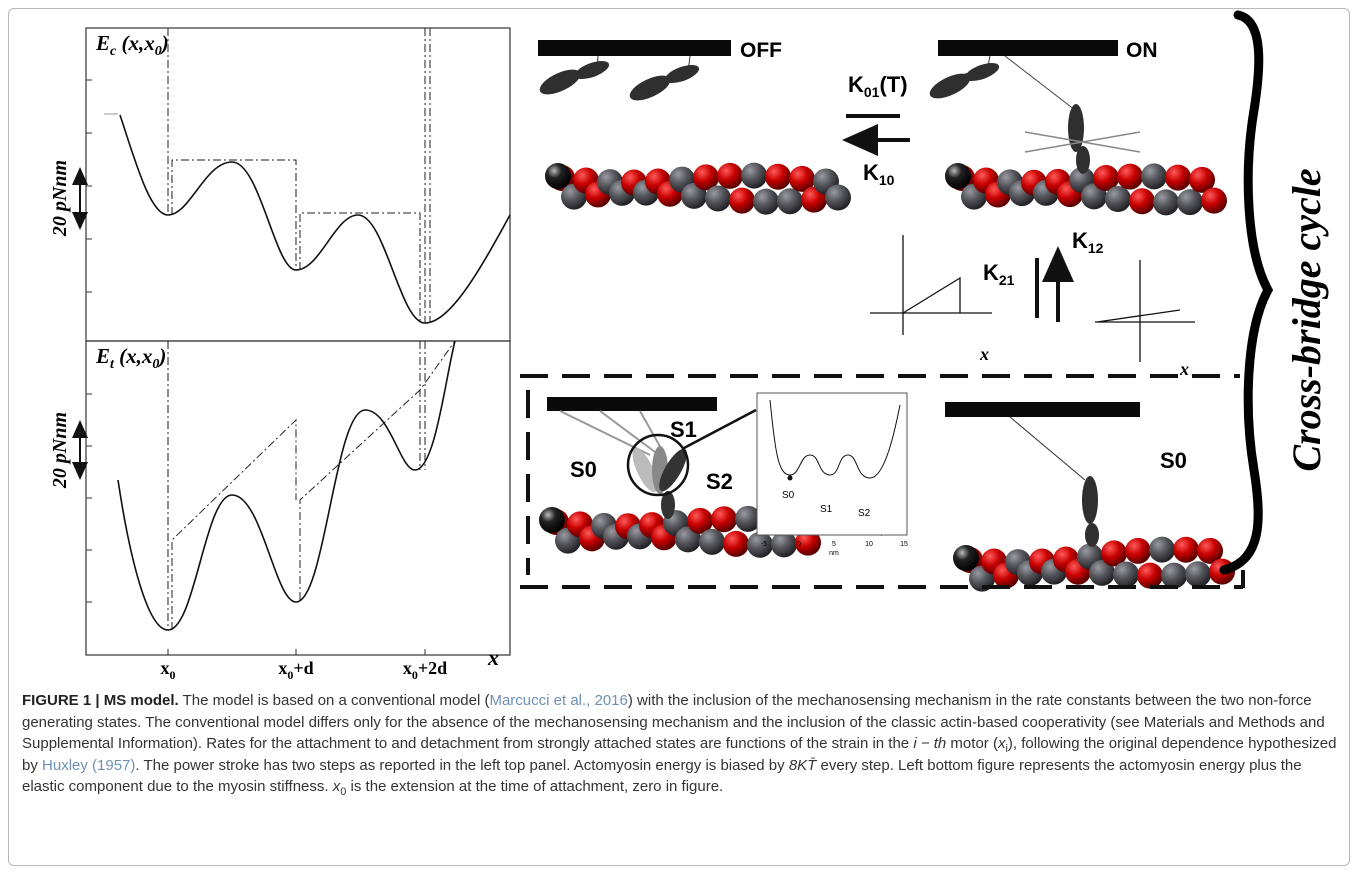 Image resolution: width=1360 pixels, height=877 pixels. I want to click on inset-tick: -5, so click(764, 544).